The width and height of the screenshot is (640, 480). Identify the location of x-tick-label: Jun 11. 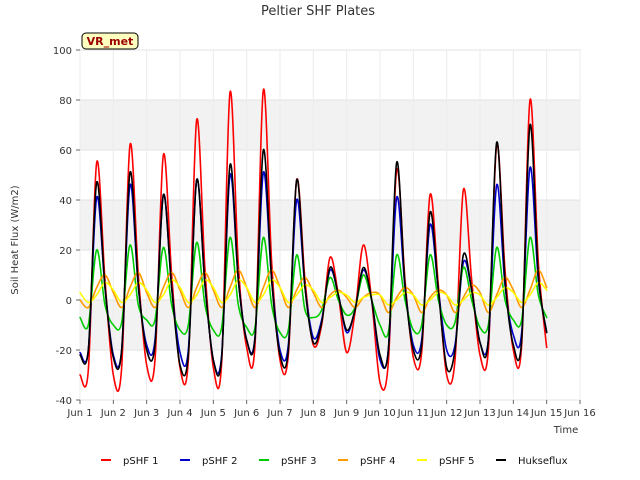
(413, 413).